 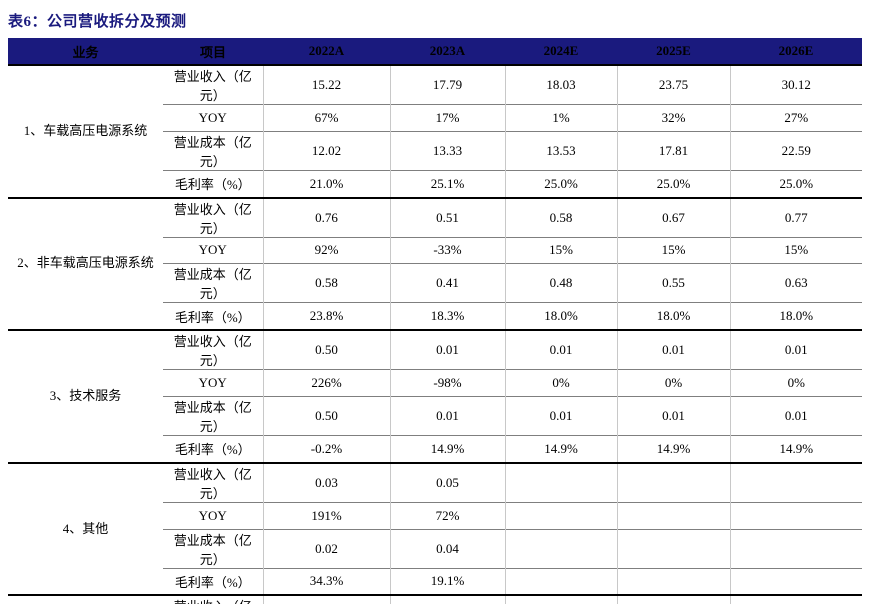 I want to click on table-row: 营业成本（亿元） 0.58 0.41 0.48 0.55 0.63, so click(x=435, y=283).